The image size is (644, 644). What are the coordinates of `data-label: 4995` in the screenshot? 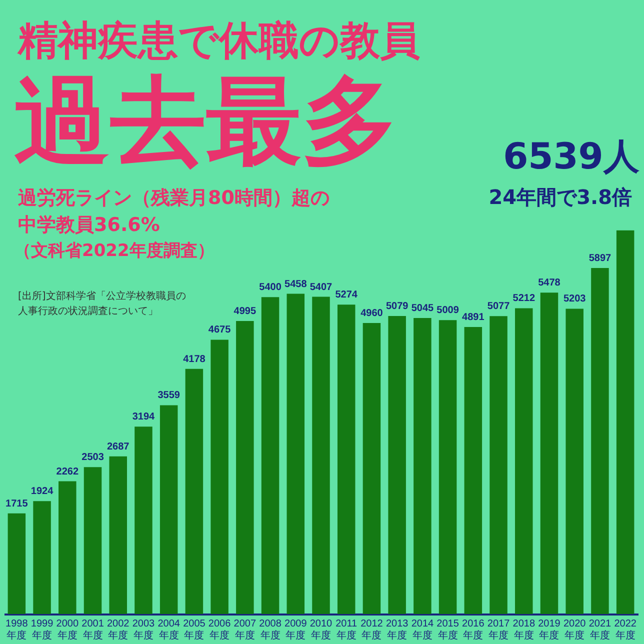 It's located at (245, 311).